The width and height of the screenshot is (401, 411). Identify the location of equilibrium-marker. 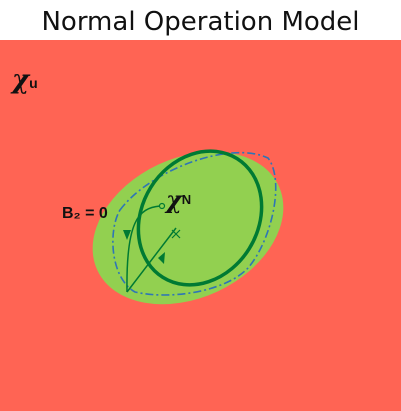
(176, 234).